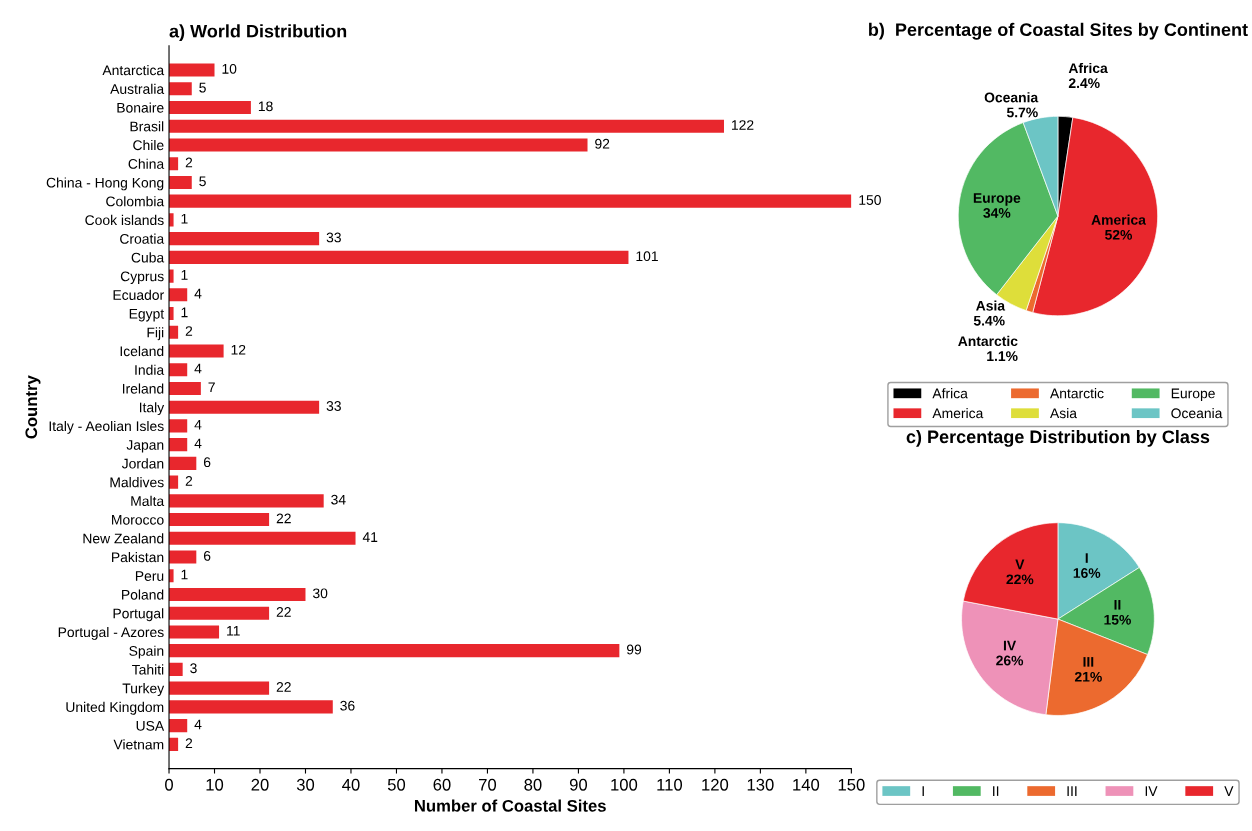  I want to click on y-tick-label: Turkey, so click(143, 690).